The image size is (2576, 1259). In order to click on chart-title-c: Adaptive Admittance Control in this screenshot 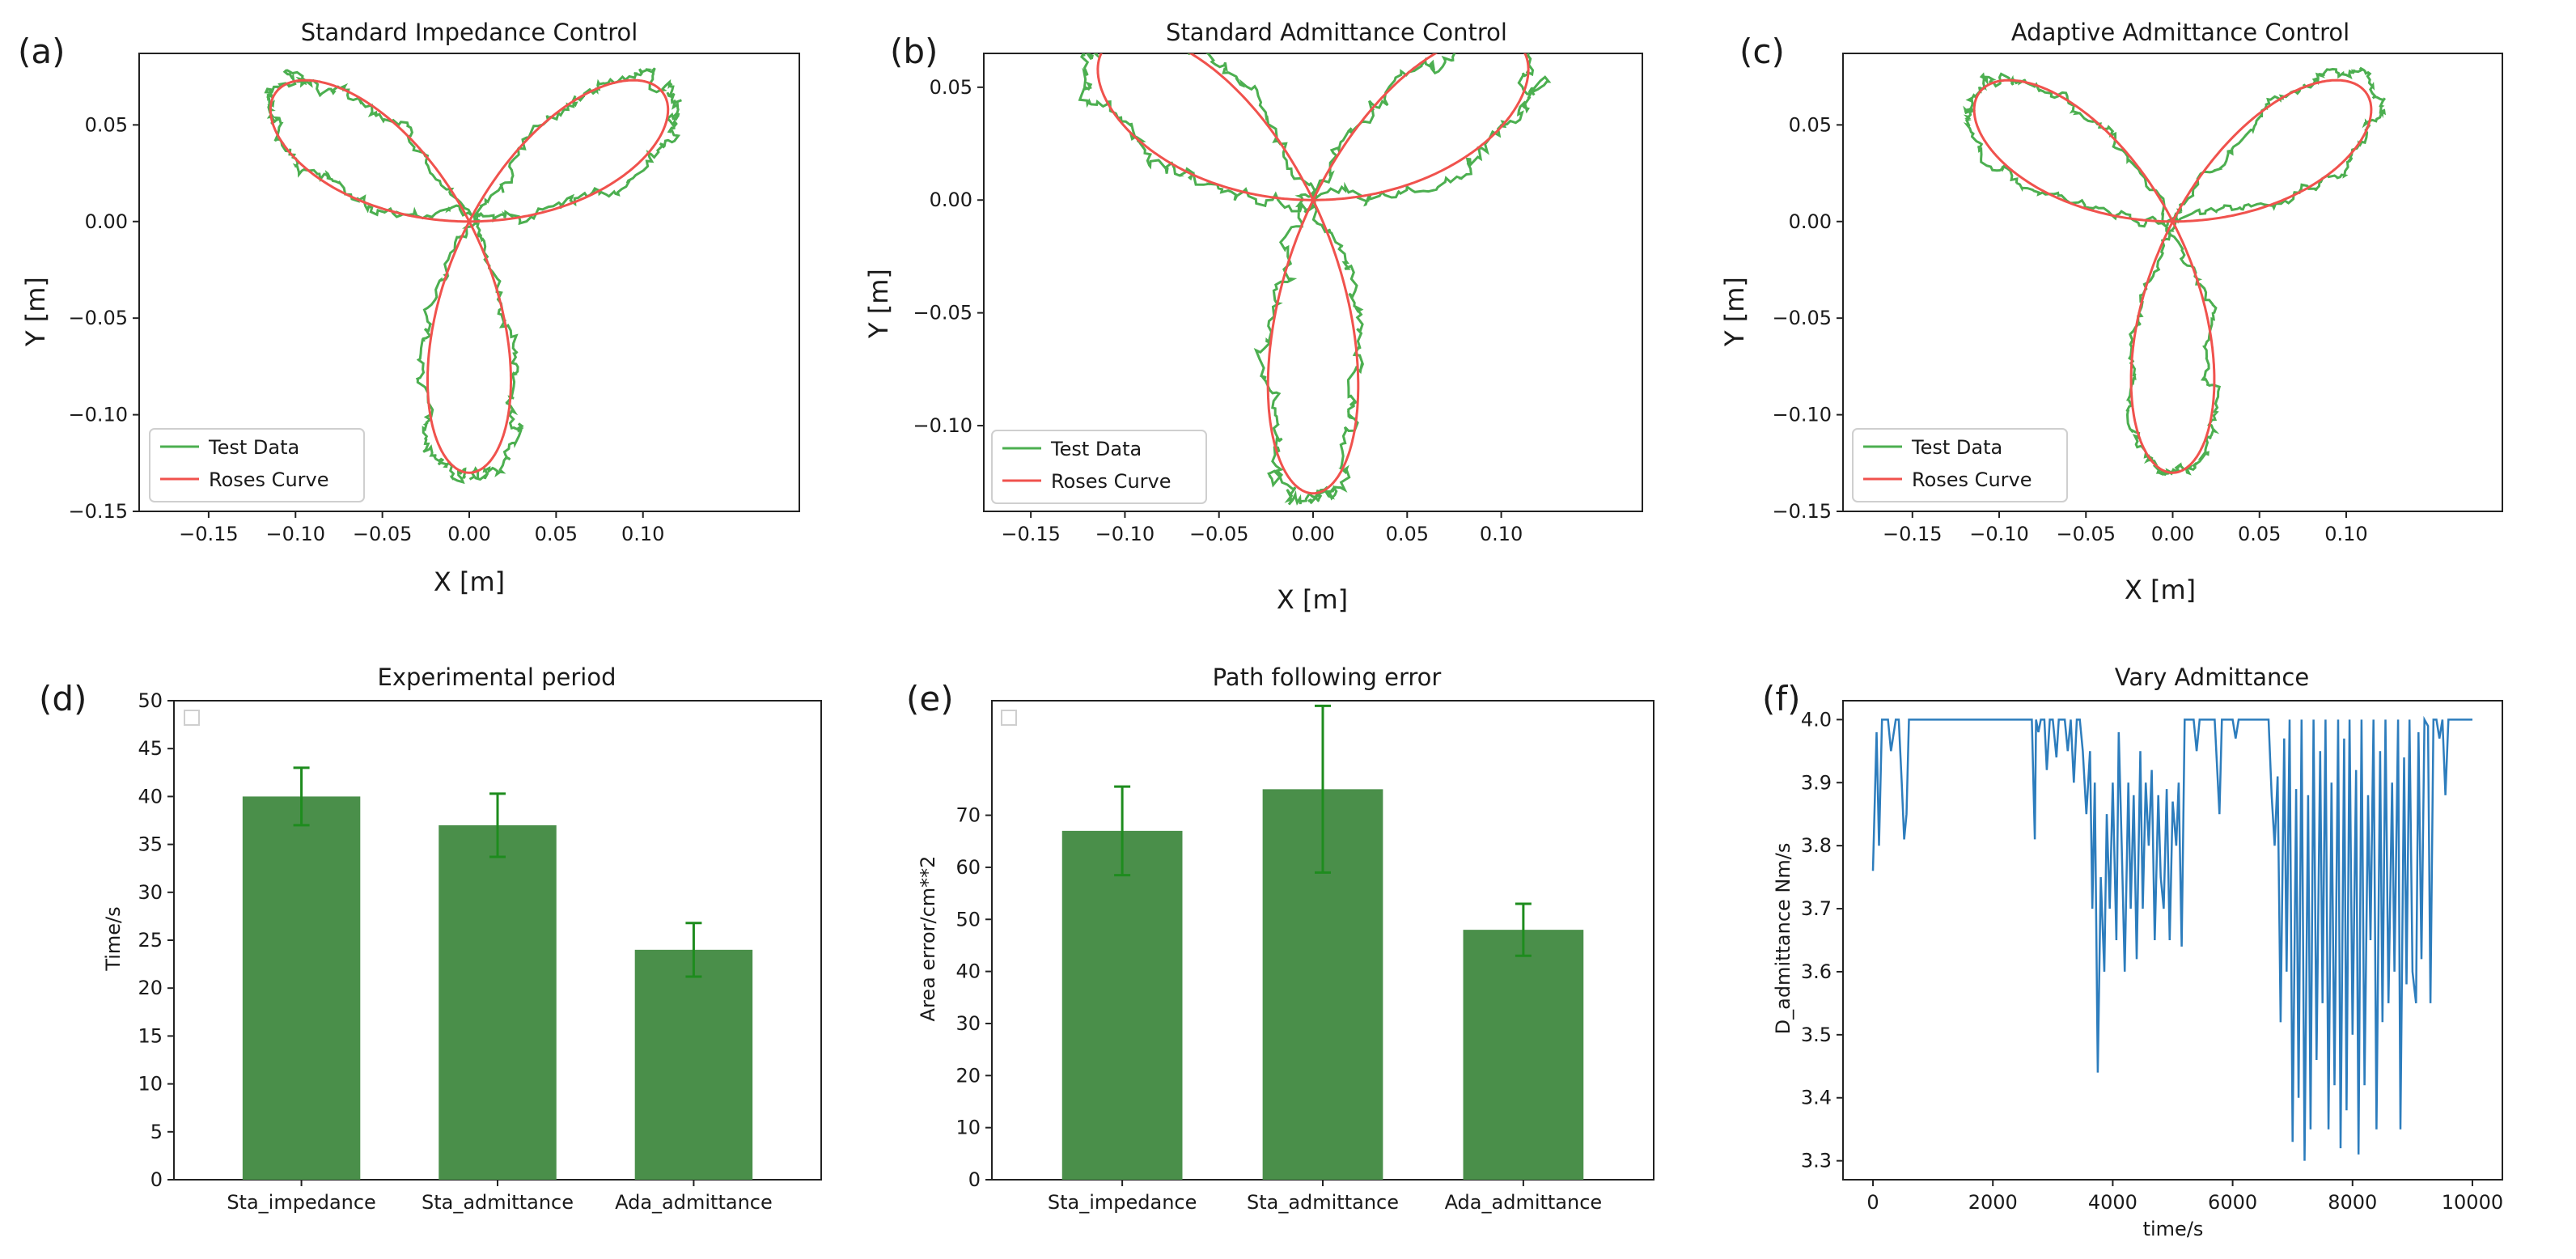, I will do `click(2180, 33)`.